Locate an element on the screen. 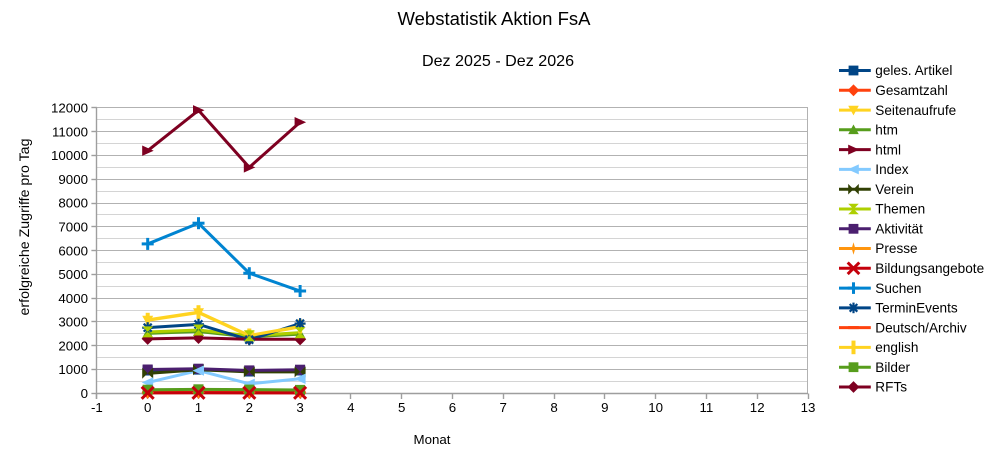 Image resolution: width=993 pixels, height=465 pixels. svg-text: Bilder is located at coordinates (892, 367).